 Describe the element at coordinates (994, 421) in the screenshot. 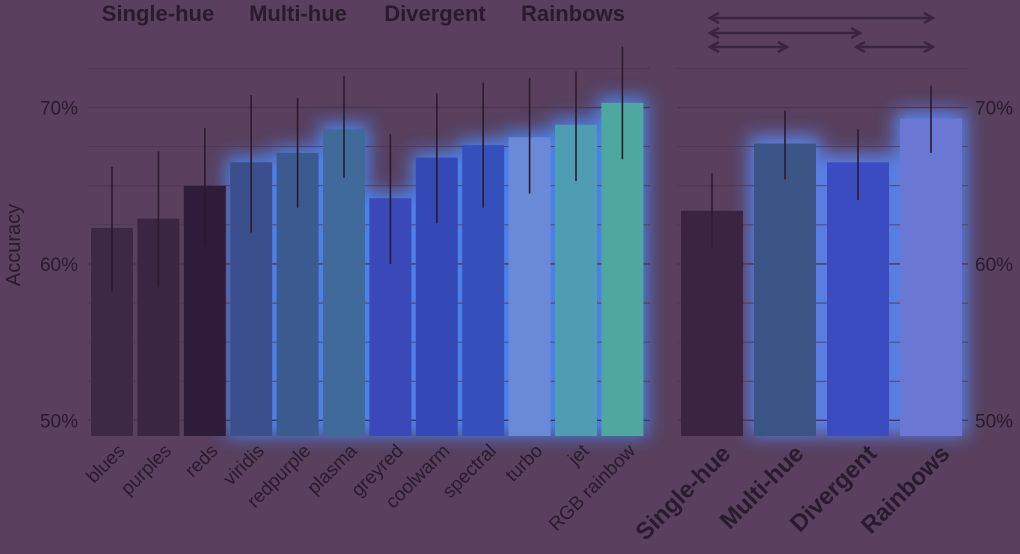

I see `y-tick-label-right: 50%` at that location.